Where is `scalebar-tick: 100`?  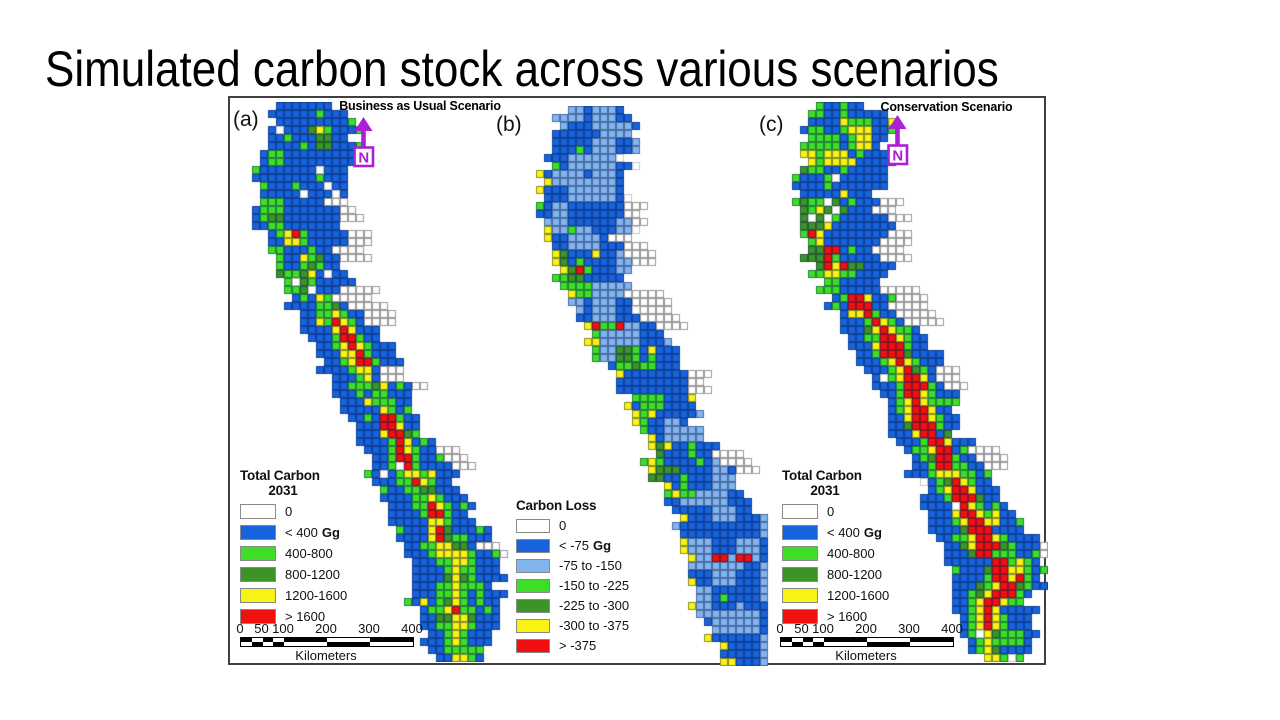
scalebar-tick: 100 is located at coordinates (823, 628).